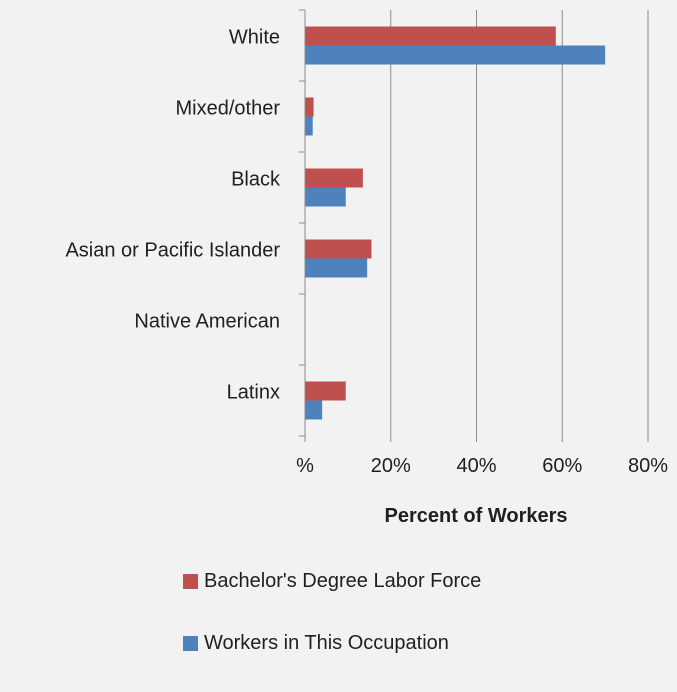  I want to click on category-label-2: Black, so click(256, 180).